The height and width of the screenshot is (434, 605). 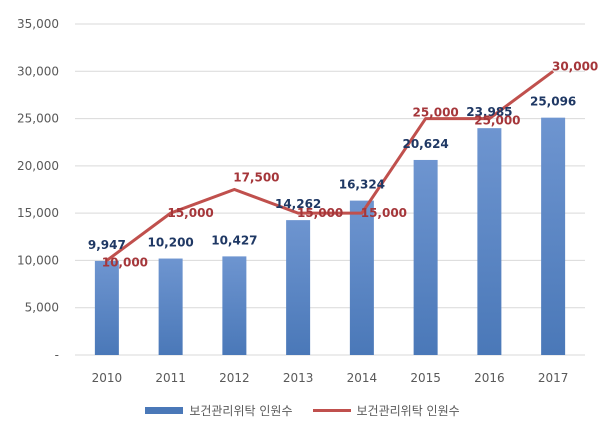 What do you see at coordinates (164, 410) in the screenshot?
I see `legend-bar-swatch` at bounding box center [164, 410].